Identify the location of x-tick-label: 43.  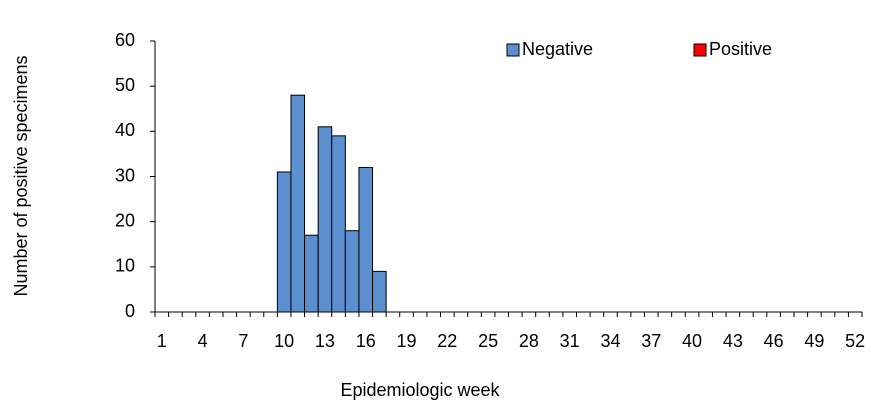
(733, 341).